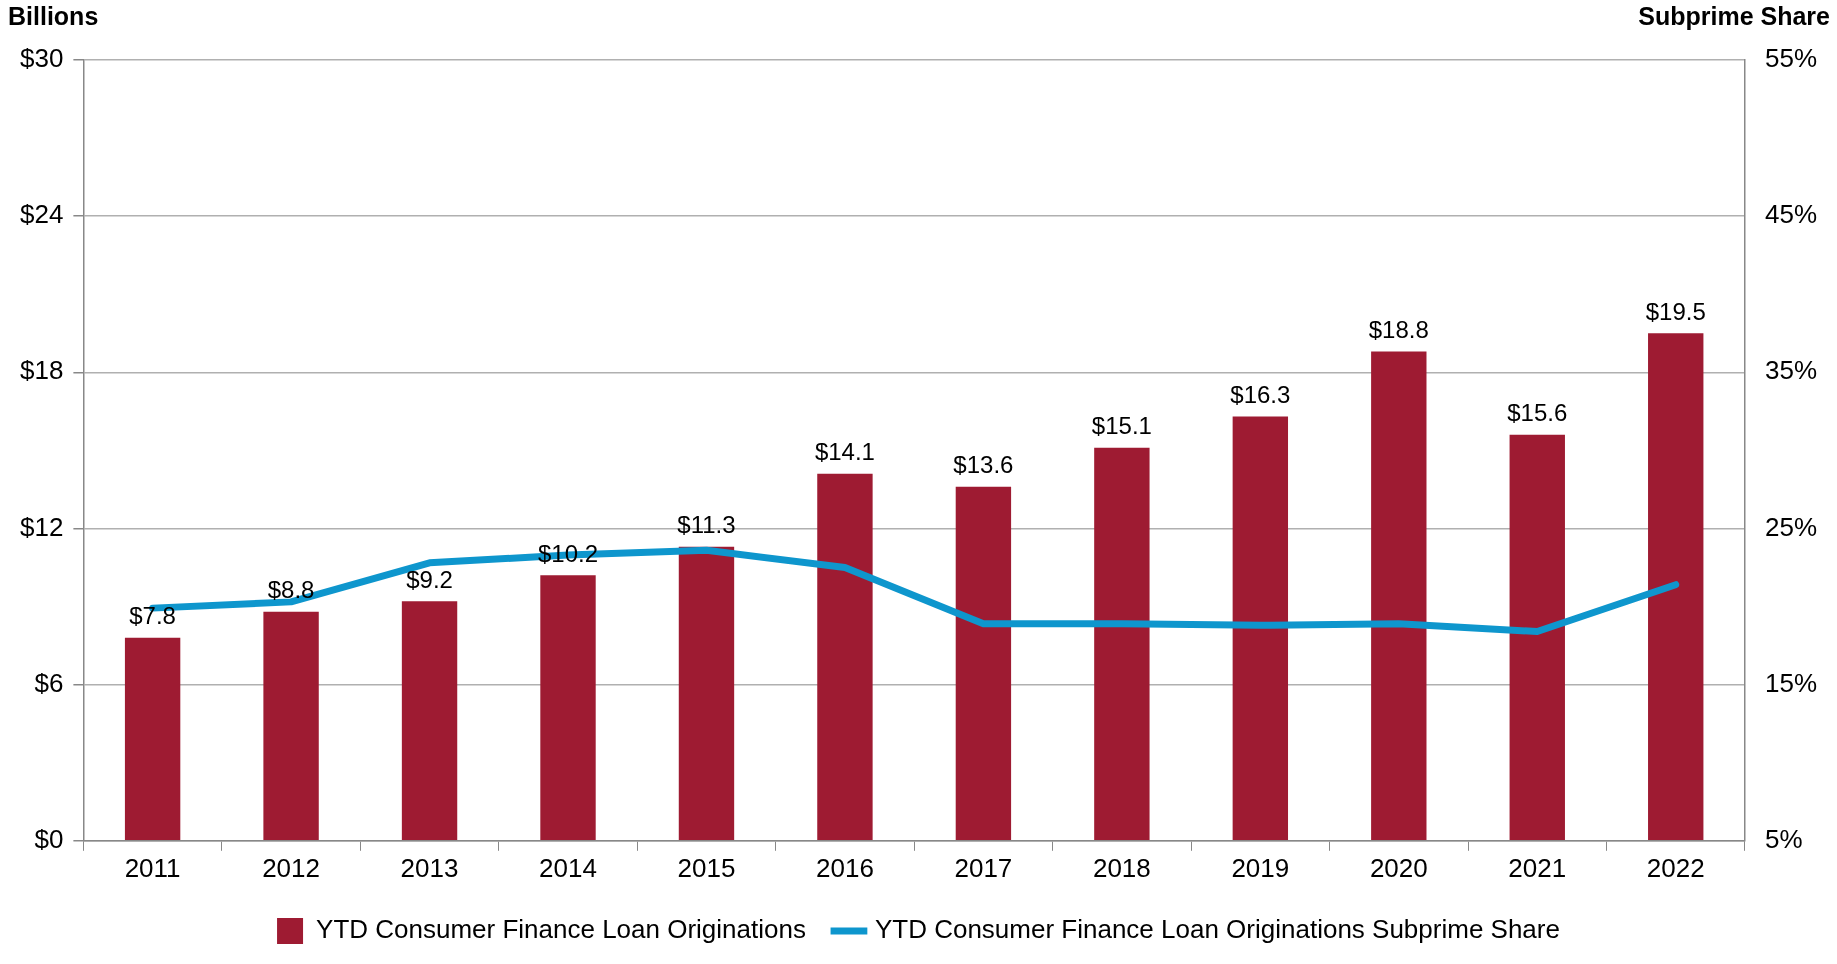 The image size is (1837, 964). What do you see at coordinates (1734, 16) in the screenshot?
I see `y2-axis-title: Subprime Share` at bounding box center [1734, 16].